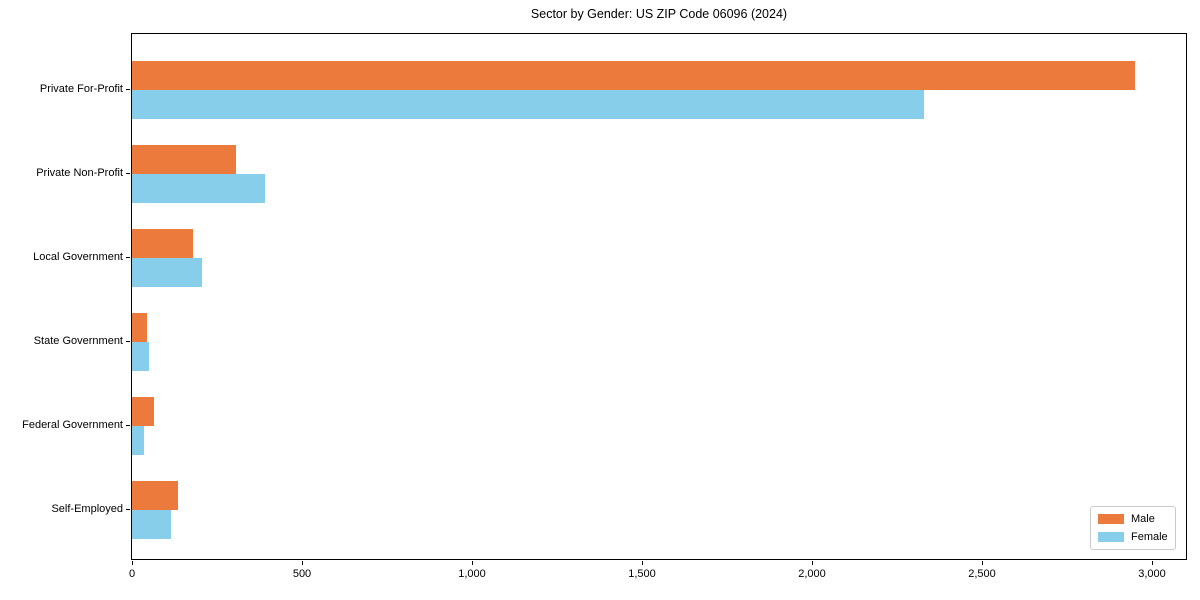  What do you see at coordinates (1143, 519) in the screenshot?
I see `legend-label-male: Male` at bounding box center [1143, 519].